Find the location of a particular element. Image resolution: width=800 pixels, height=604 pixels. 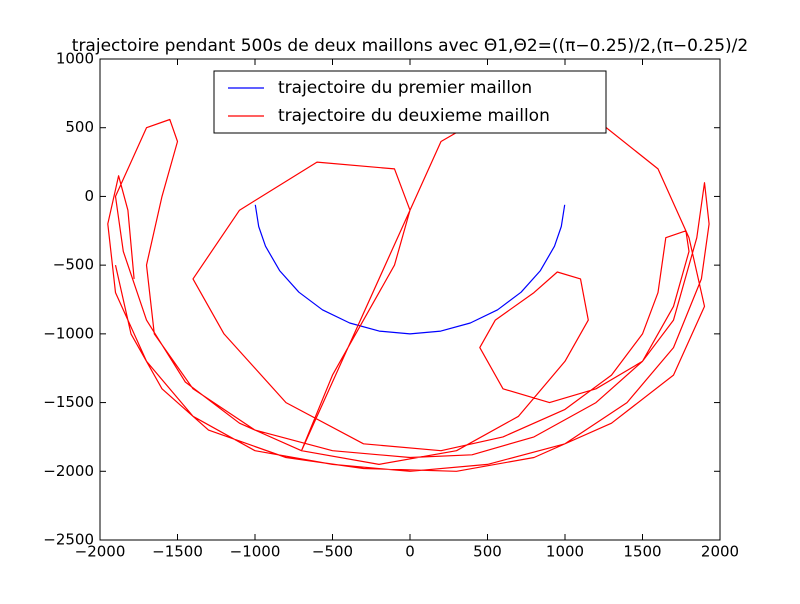

x-tick-label: 2000 is located at coordinates (720, 552).